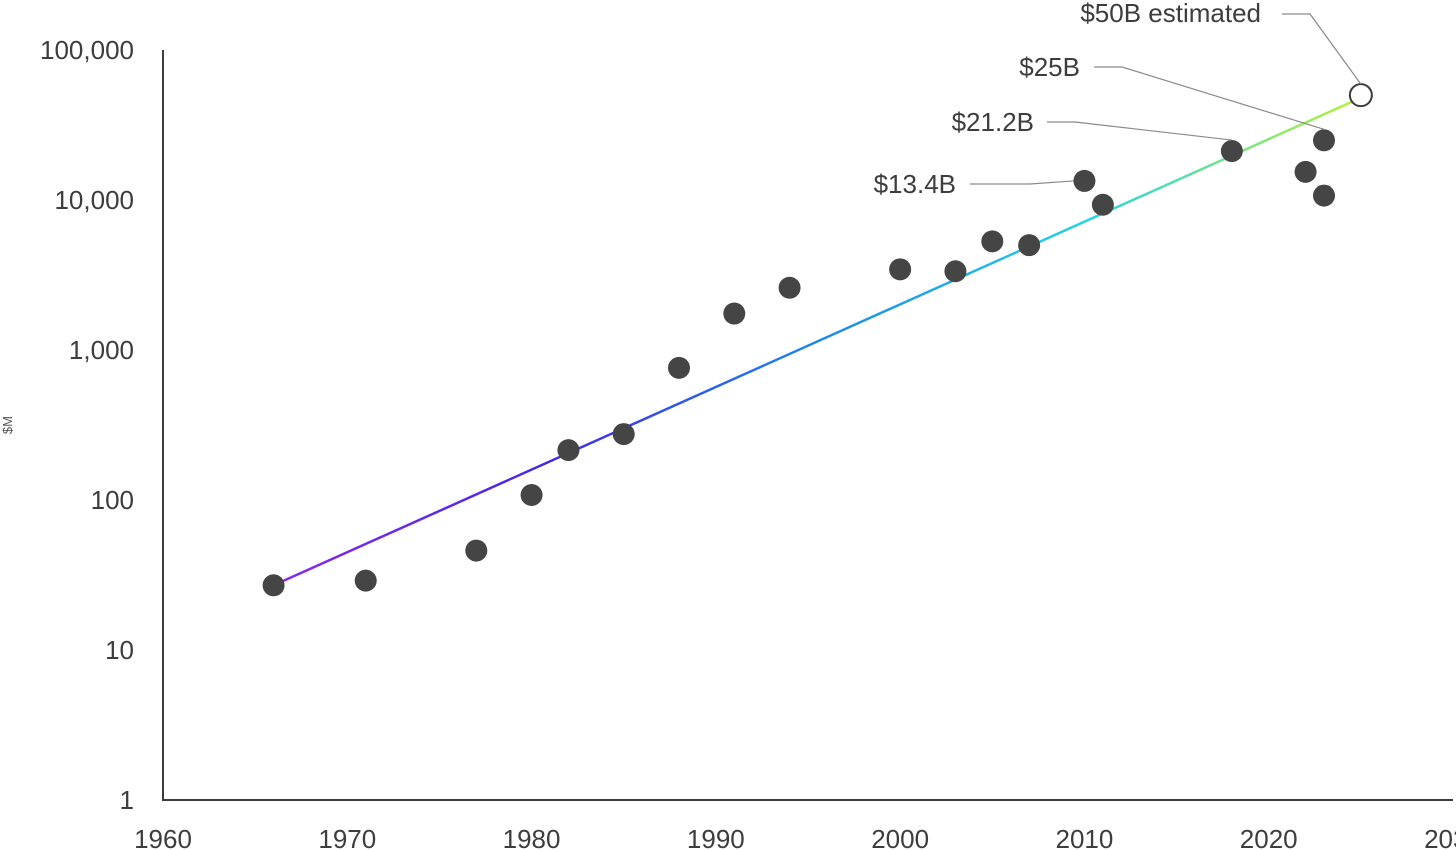 The height and width of the screenshot is (850, 1456). What do you see at coordinates (347, 837) in the screenshot?
I see `x-tick-label: 1970` at bounding box center [347, 837].